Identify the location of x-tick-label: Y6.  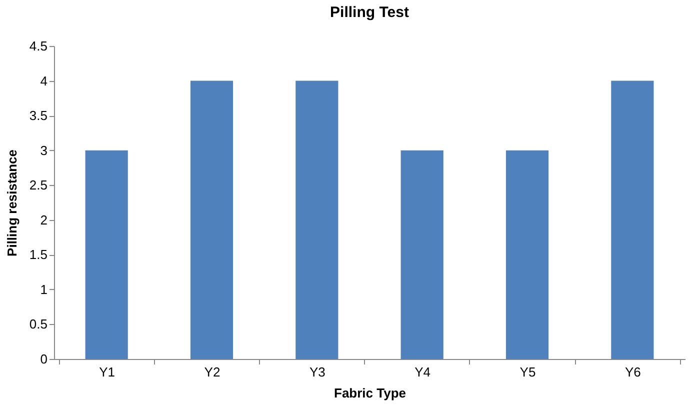
(632, 372).